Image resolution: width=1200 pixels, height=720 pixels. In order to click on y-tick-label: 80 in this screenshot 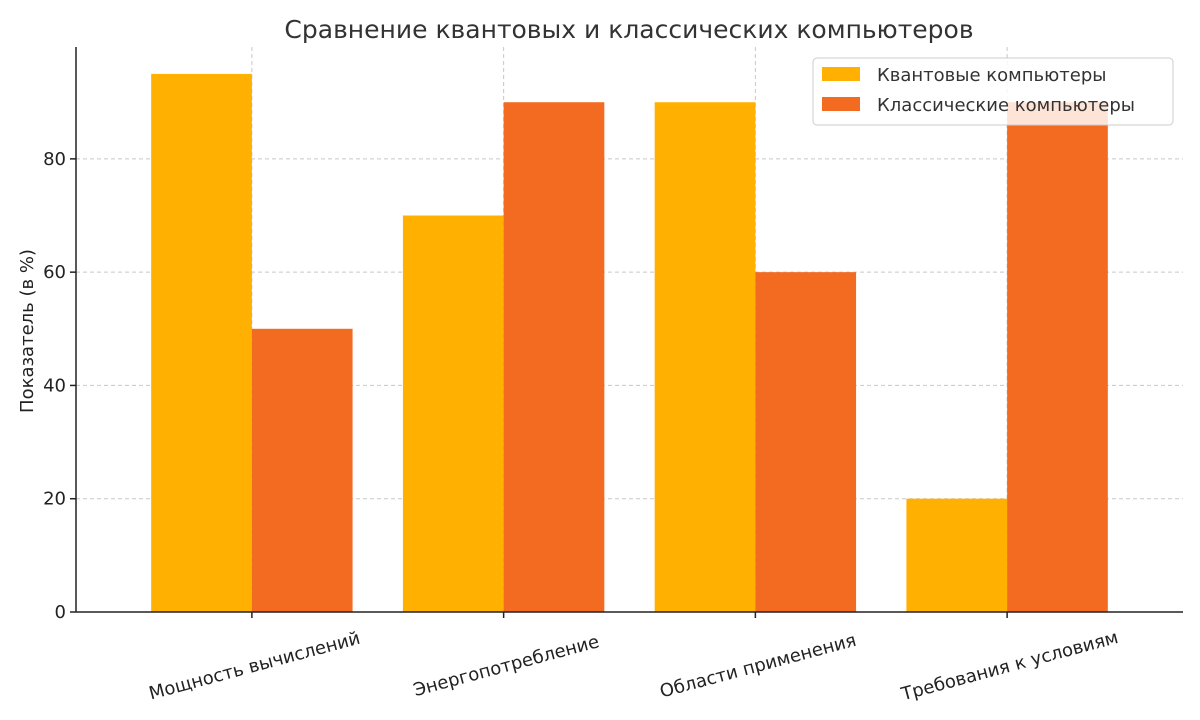, I will do `click(54, 159)`.